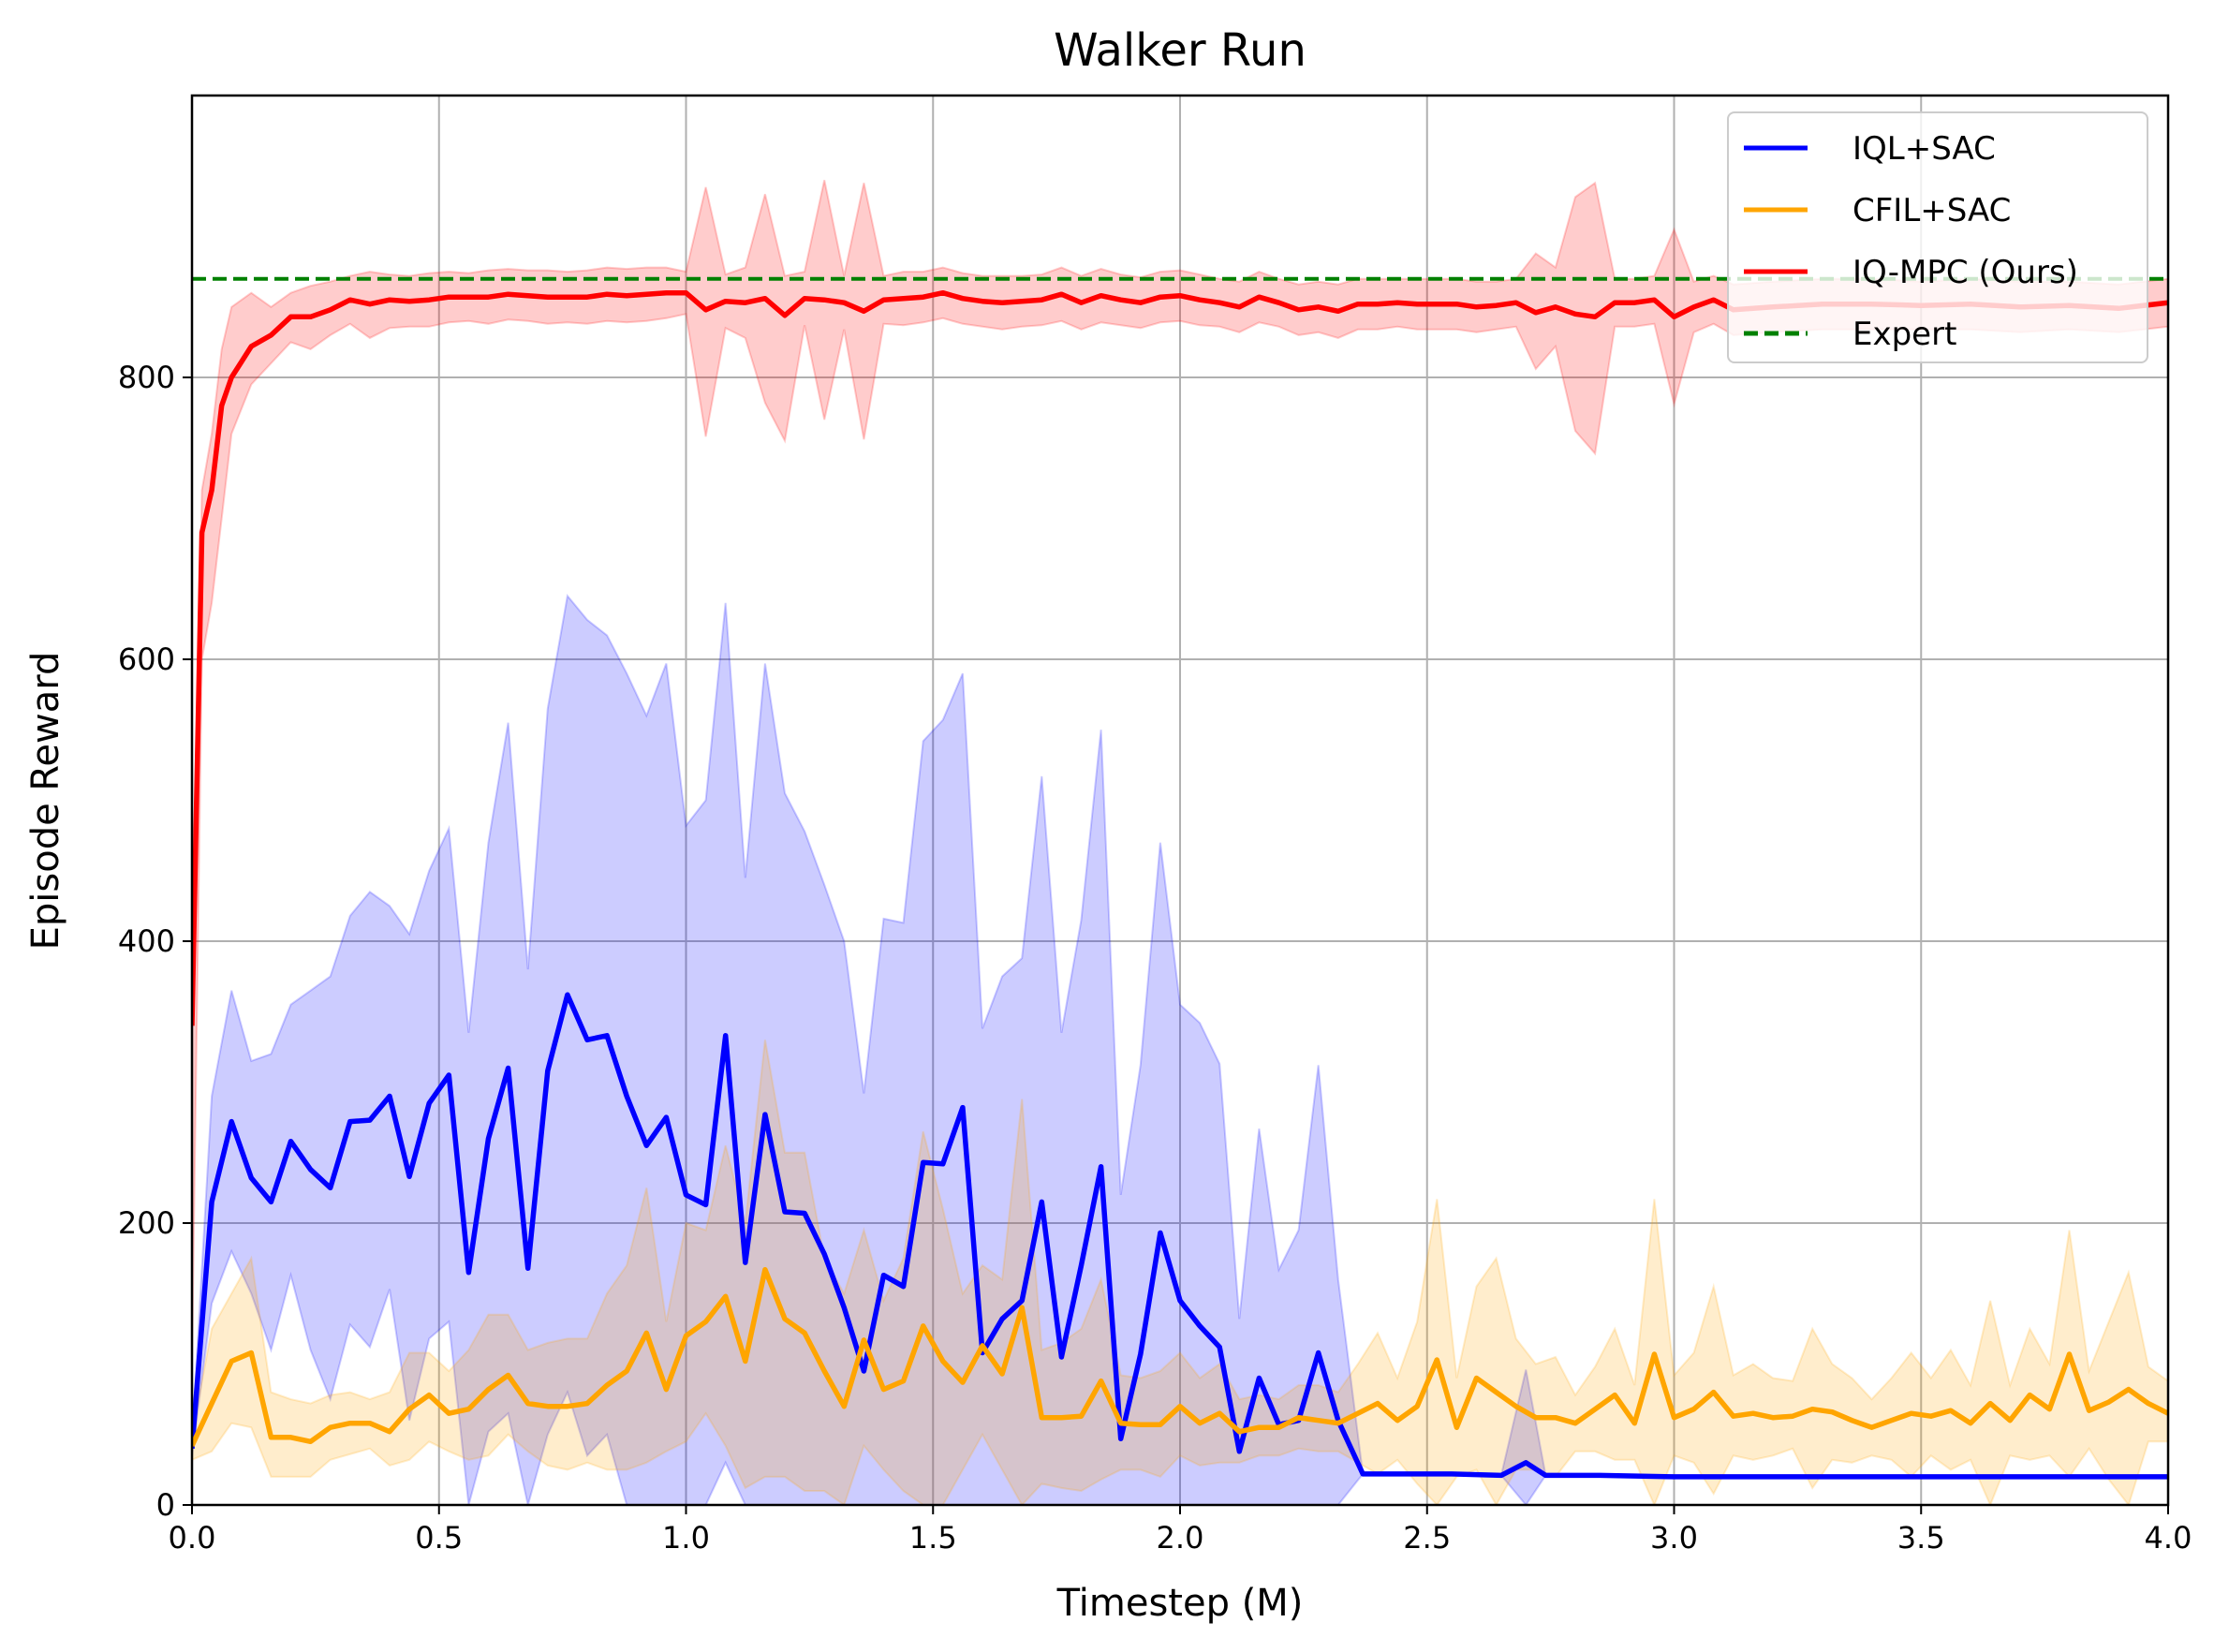  What do you see at coordinates (686, 1538) in the screenshot?
I see `x-tick-label: 1.0` at bounding box center [686, 1538].